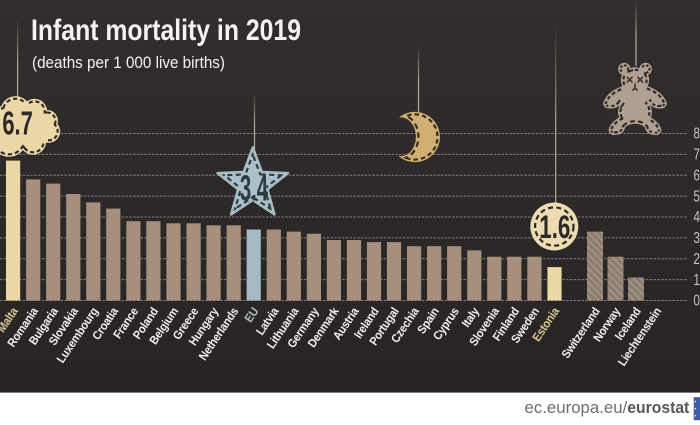 This screenshot has width=700, height=425. Describe the element at coordinates (696, 175) in the screenshot. I see `svg-text: 6` at that location.